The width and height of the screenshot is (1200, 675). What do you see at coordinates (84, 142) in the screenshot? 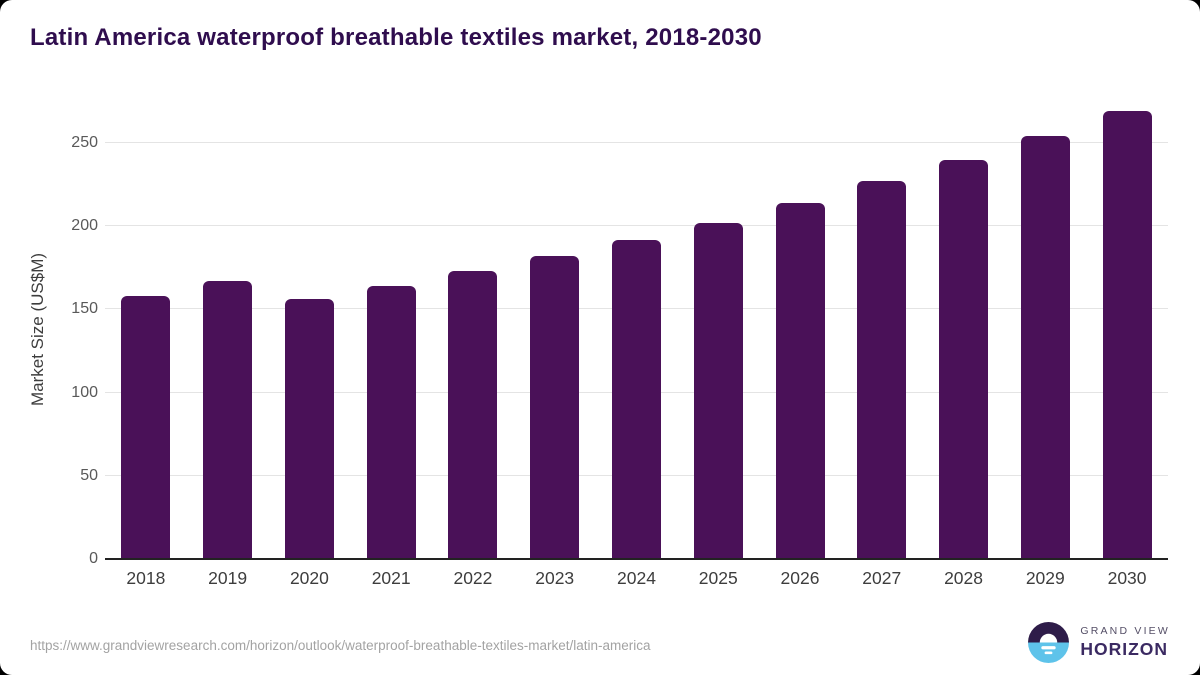
I see `y-tick-label: 250` at bounding box center [84, 142].